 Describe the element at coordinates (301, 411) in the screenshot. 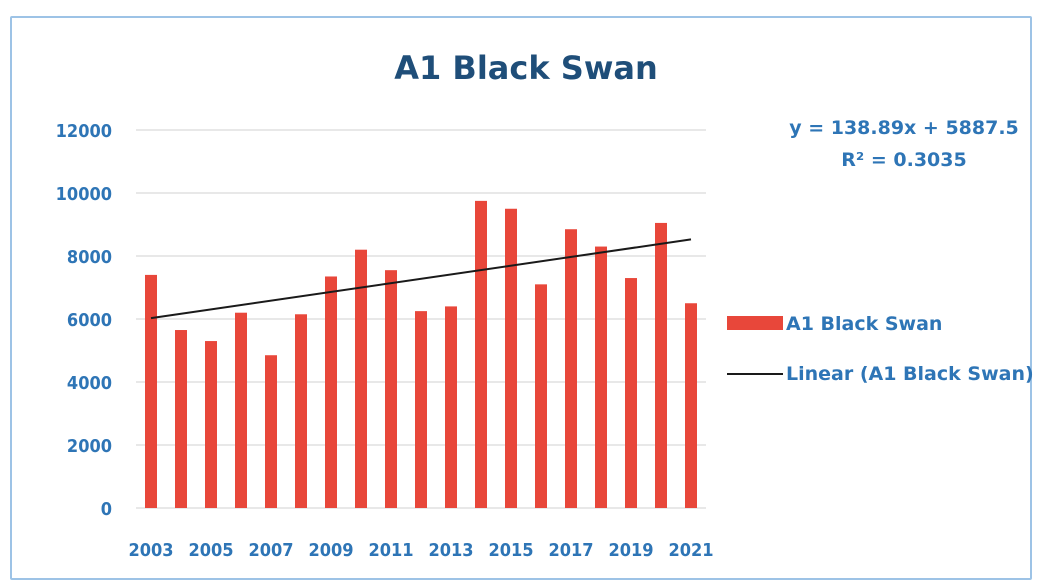

I see `bar-2008` at that location.